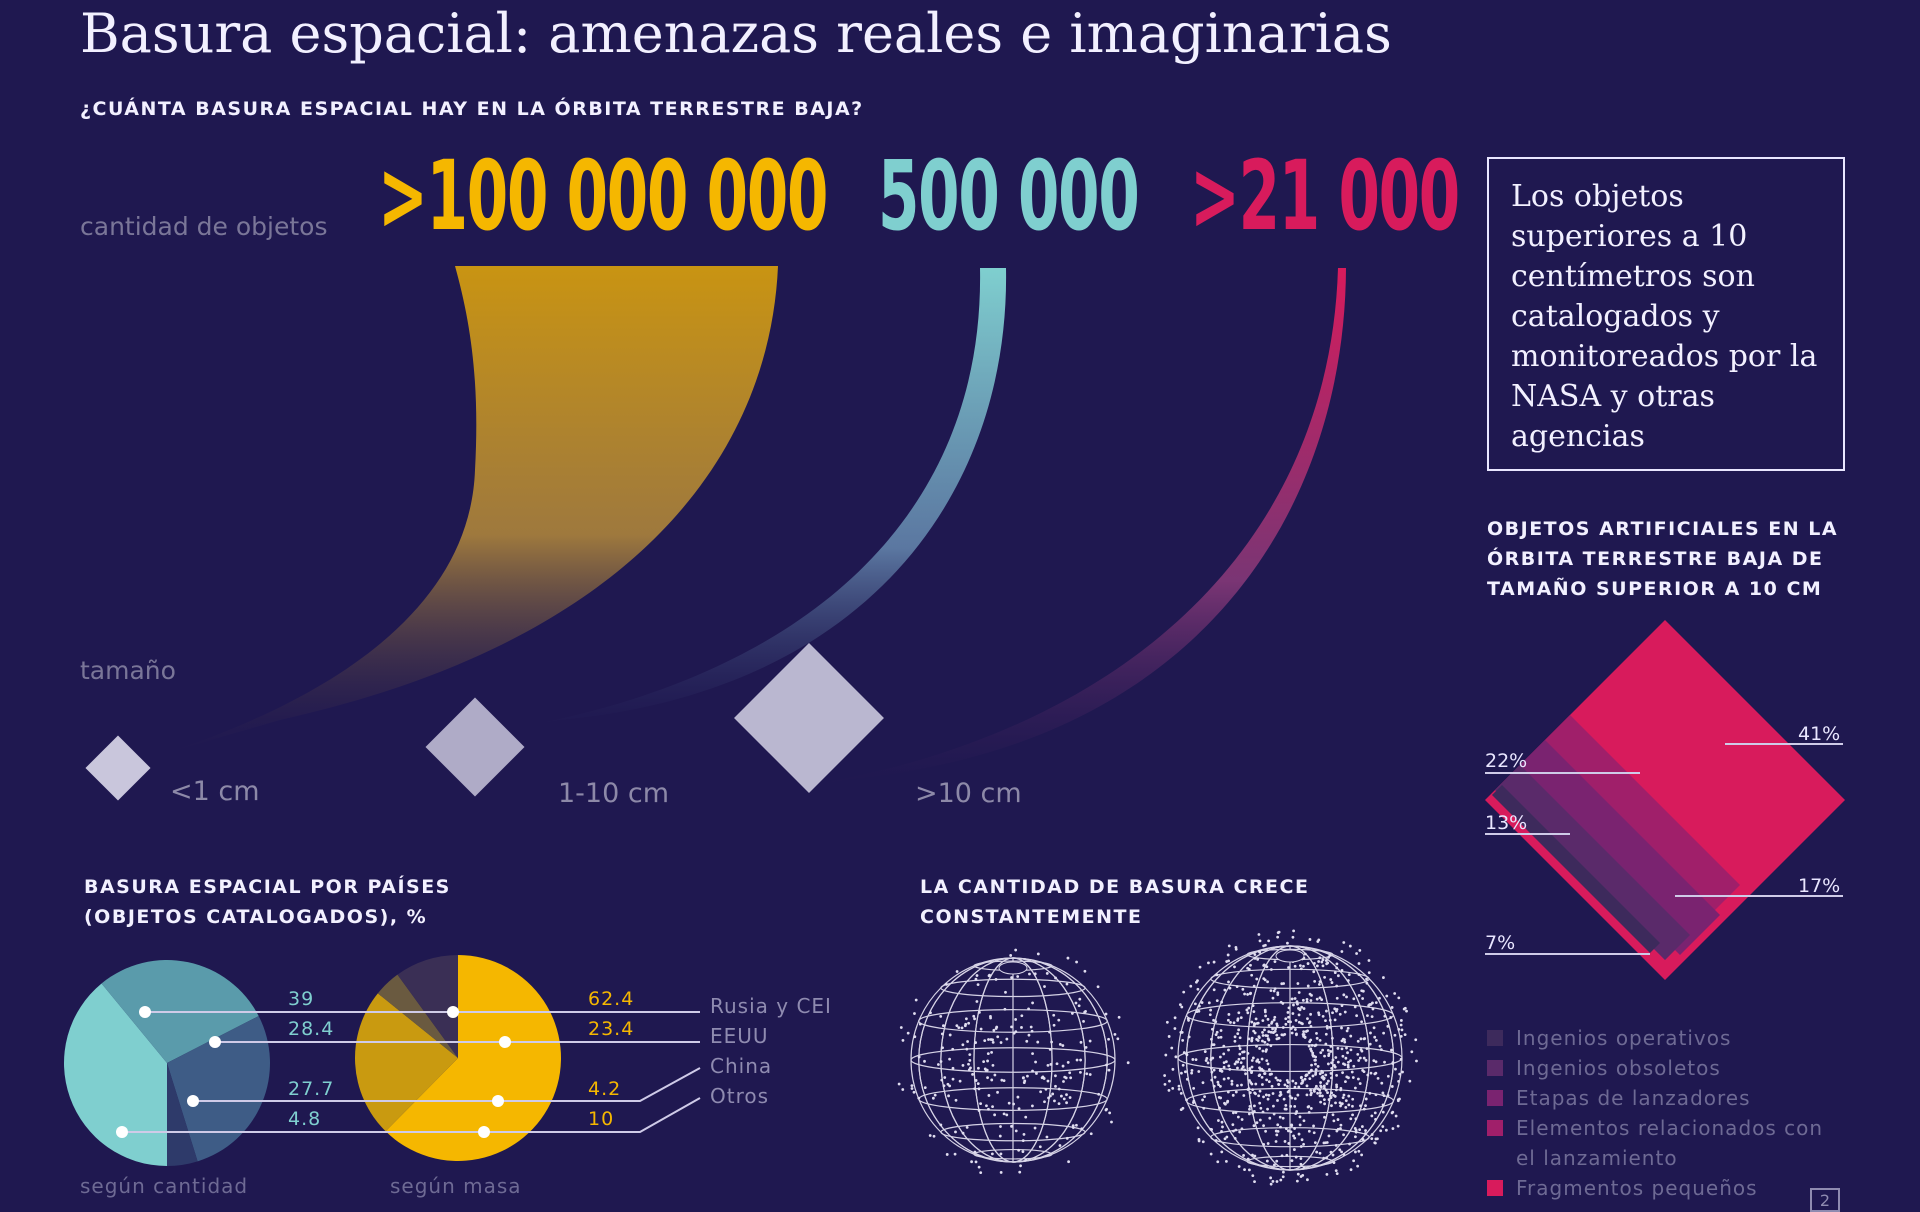 The width and height of the screenshot is (1920, 1212). Describe the element at coordinates (611, 999) in the screenshot. I see `mass-label-russia: 62.4` at that location.